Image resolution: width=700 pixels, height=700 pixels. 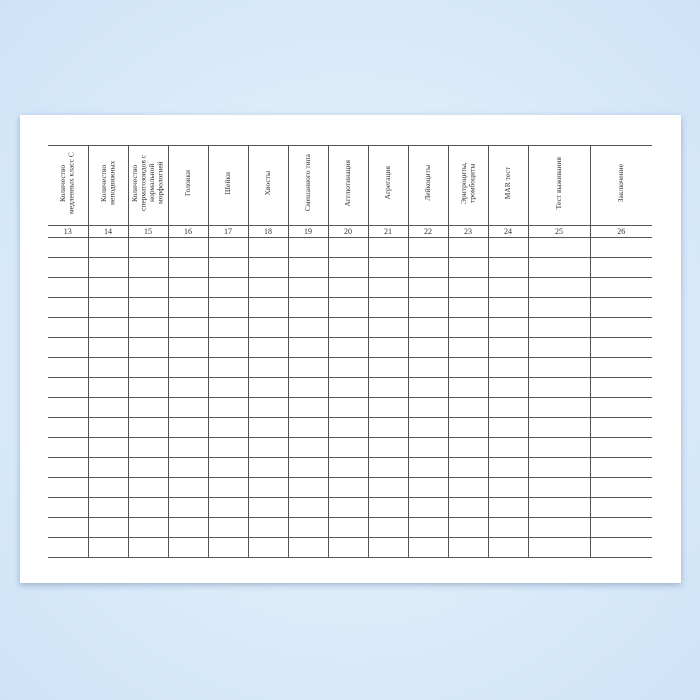 What do you see at coordinates (467, 231) in the screenshot?
I see `column-number: 23` at bounding box center [467, 231].